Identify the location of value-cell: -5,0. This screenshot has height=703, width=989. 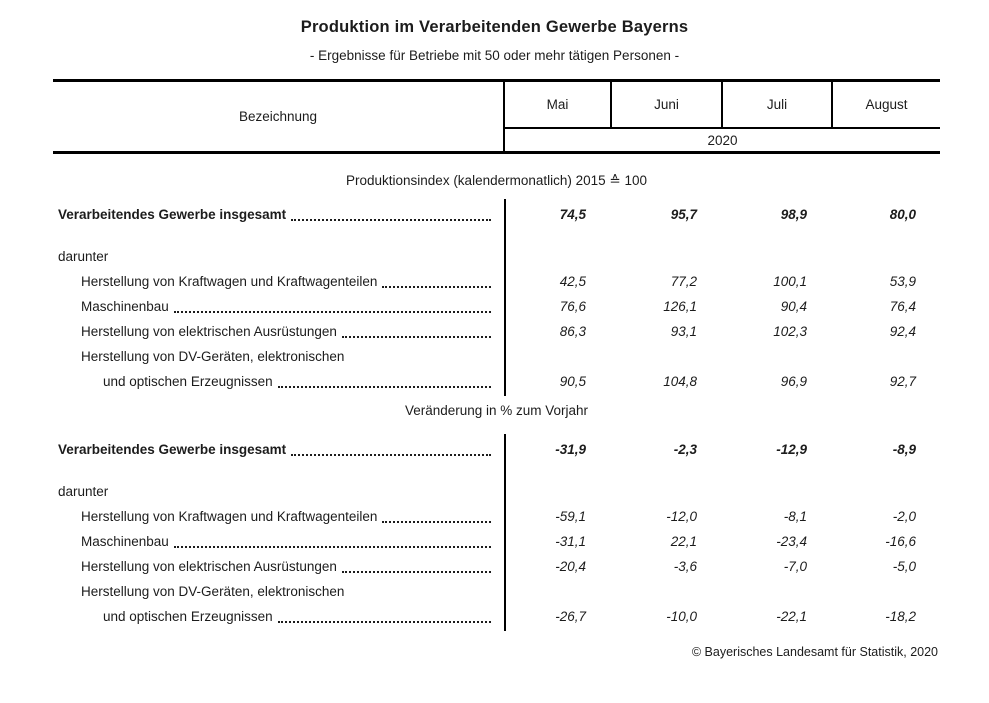
(904, 566).